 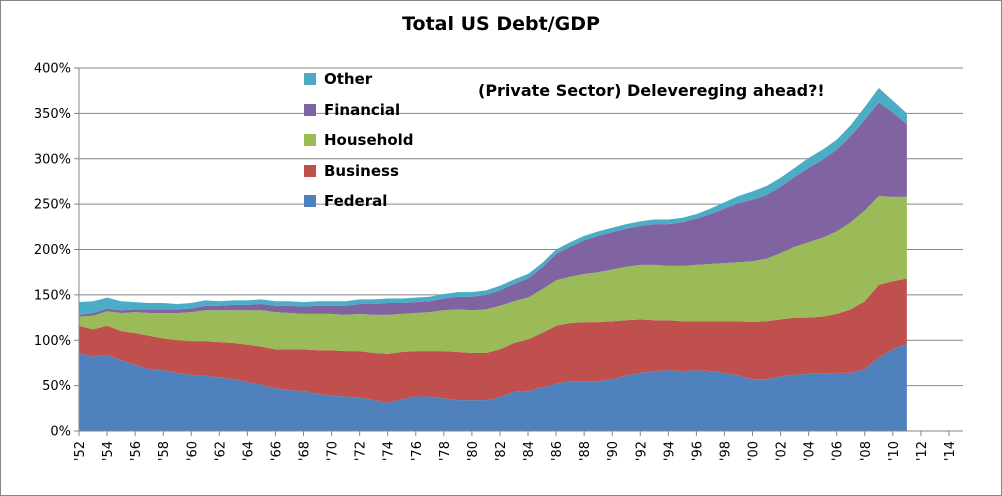 What do you see at coordinates (810, 451) in the screenshot?
I see `x-tick-label: '04` at bounding box center [810, 451].